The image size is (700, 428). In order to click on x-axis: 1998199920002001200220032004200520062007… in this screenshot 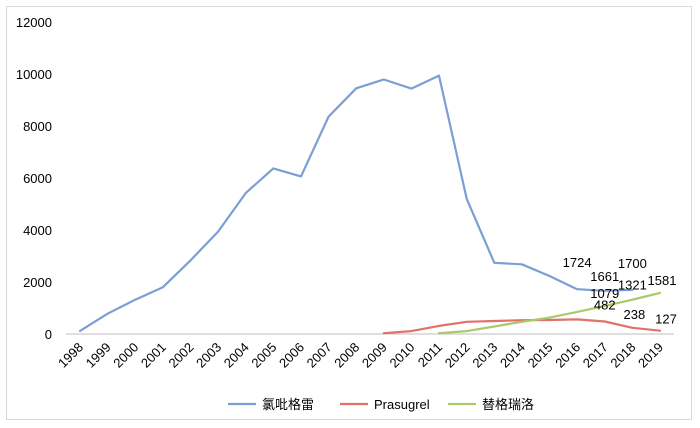, I will do `click(364, 352)`.